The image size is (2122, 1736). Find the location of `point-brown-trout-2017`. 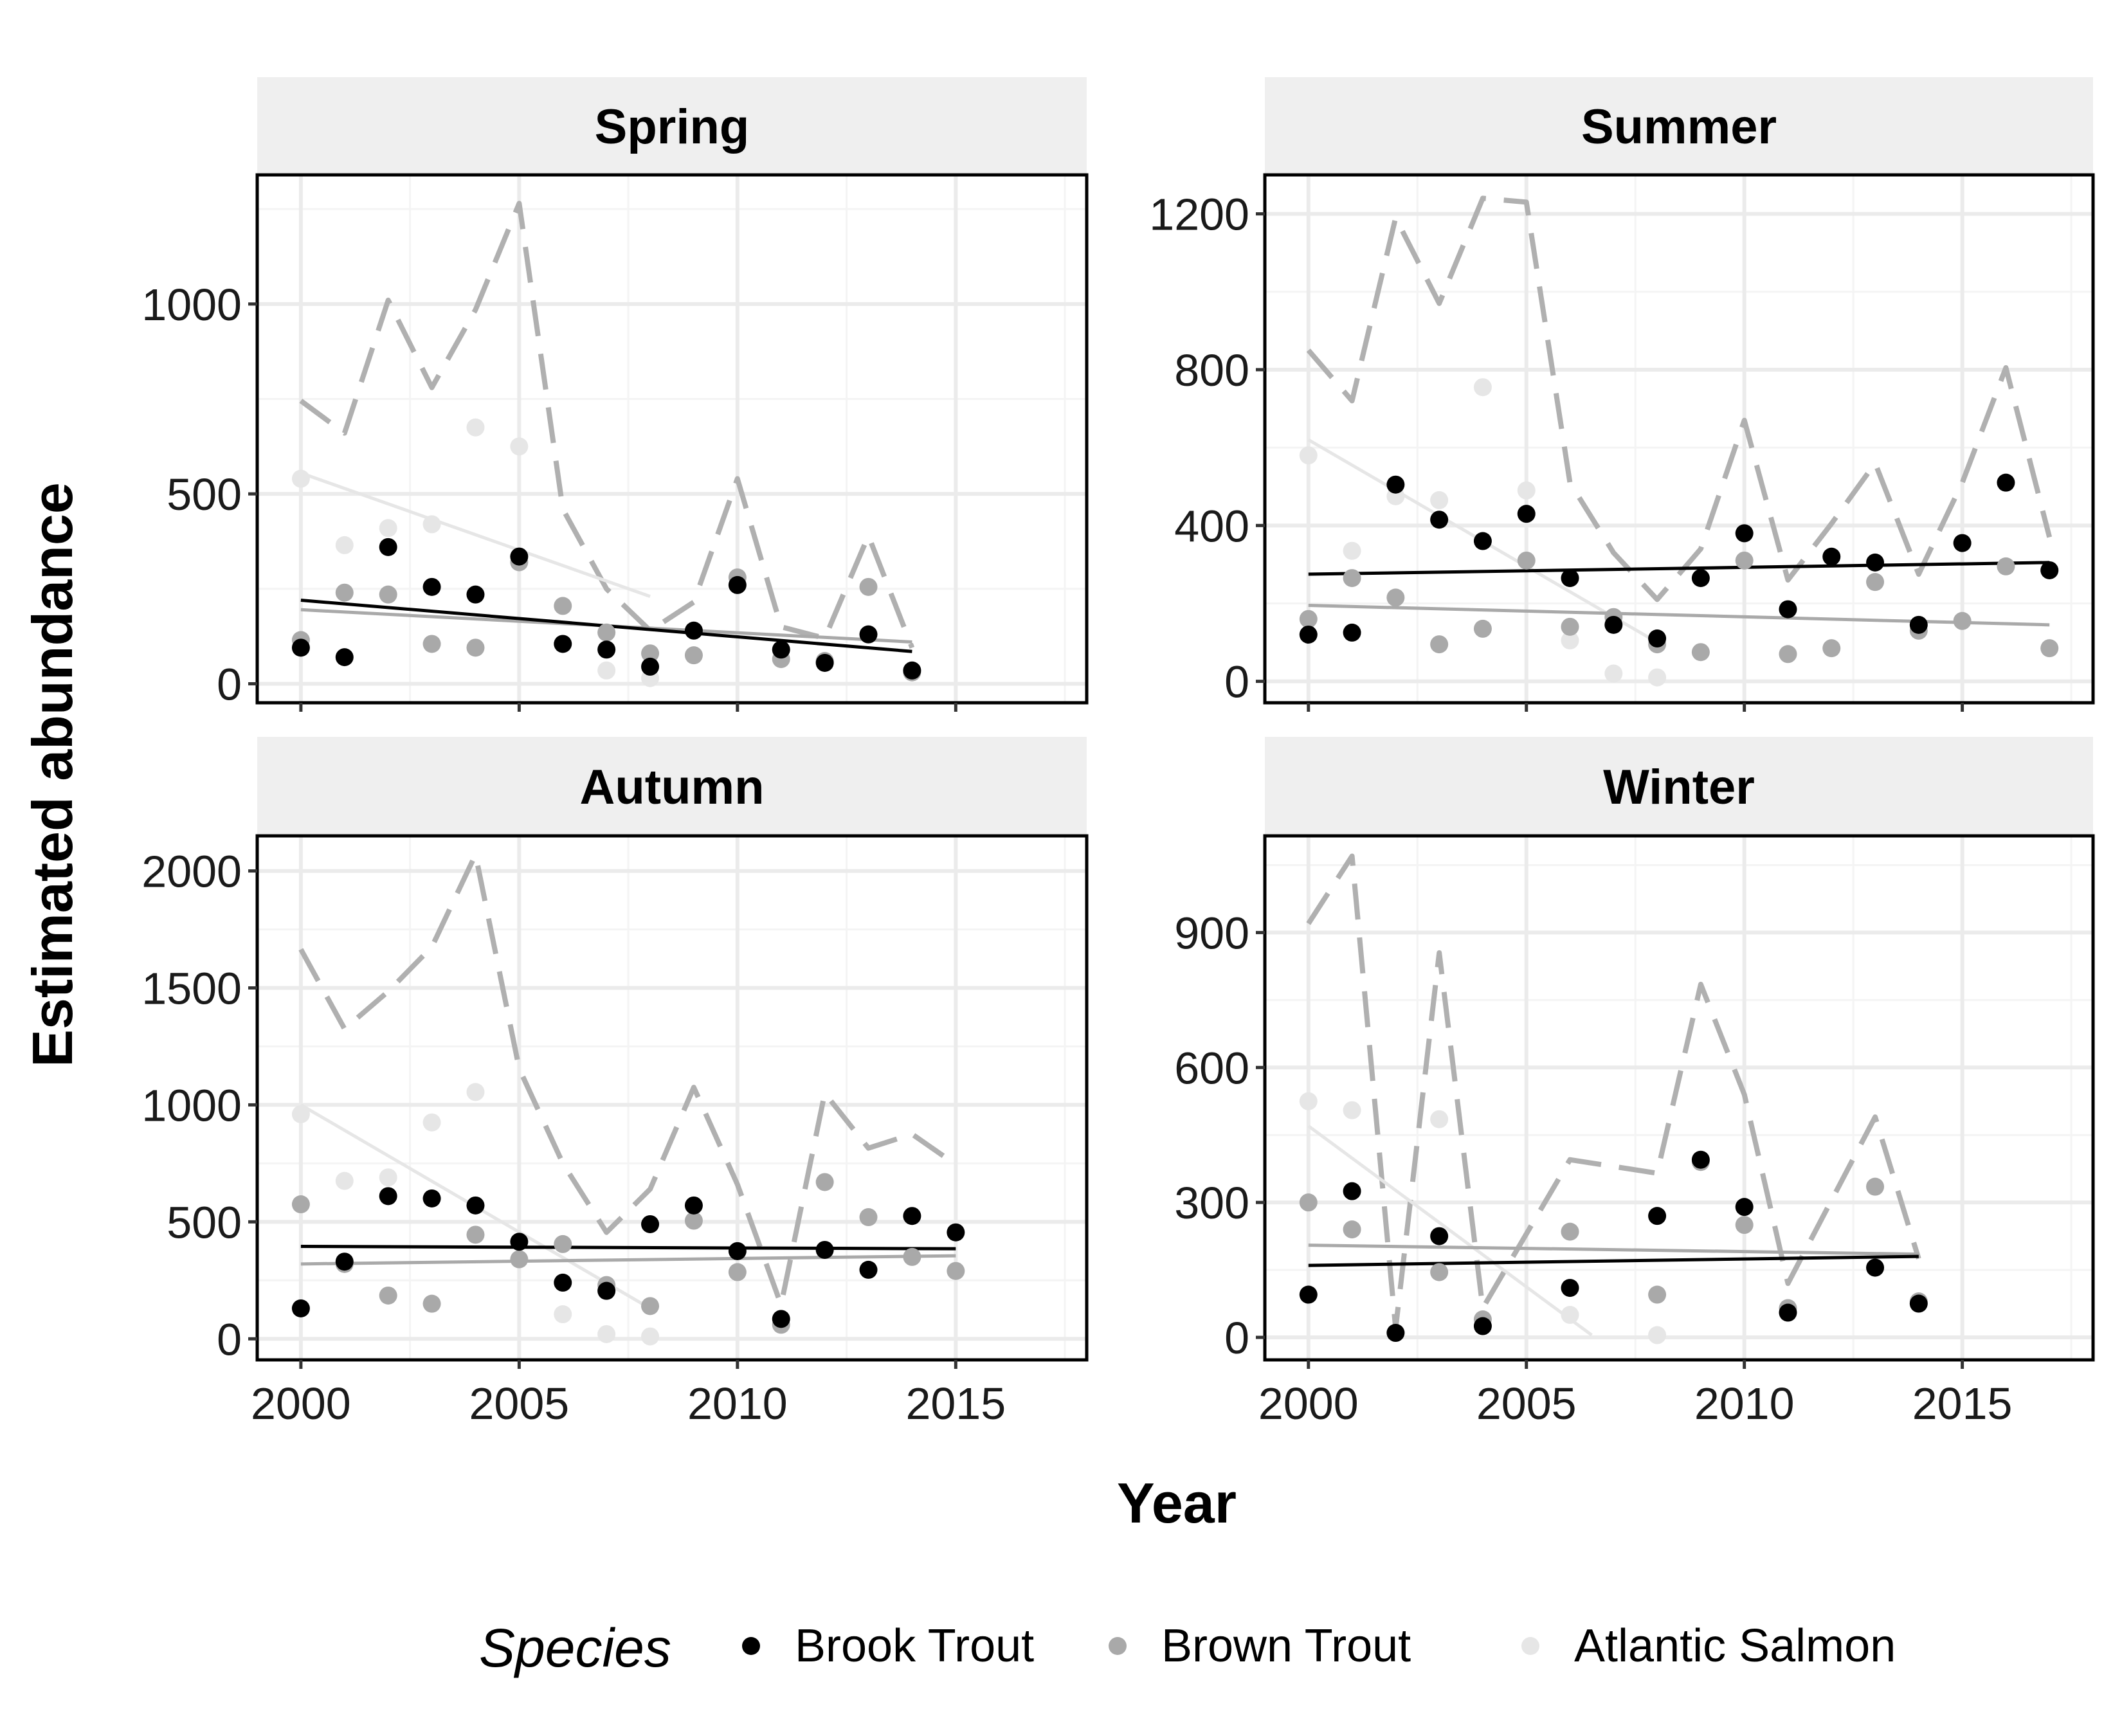

point-brown-trout-2017 is located at coordinates (2049, 648).